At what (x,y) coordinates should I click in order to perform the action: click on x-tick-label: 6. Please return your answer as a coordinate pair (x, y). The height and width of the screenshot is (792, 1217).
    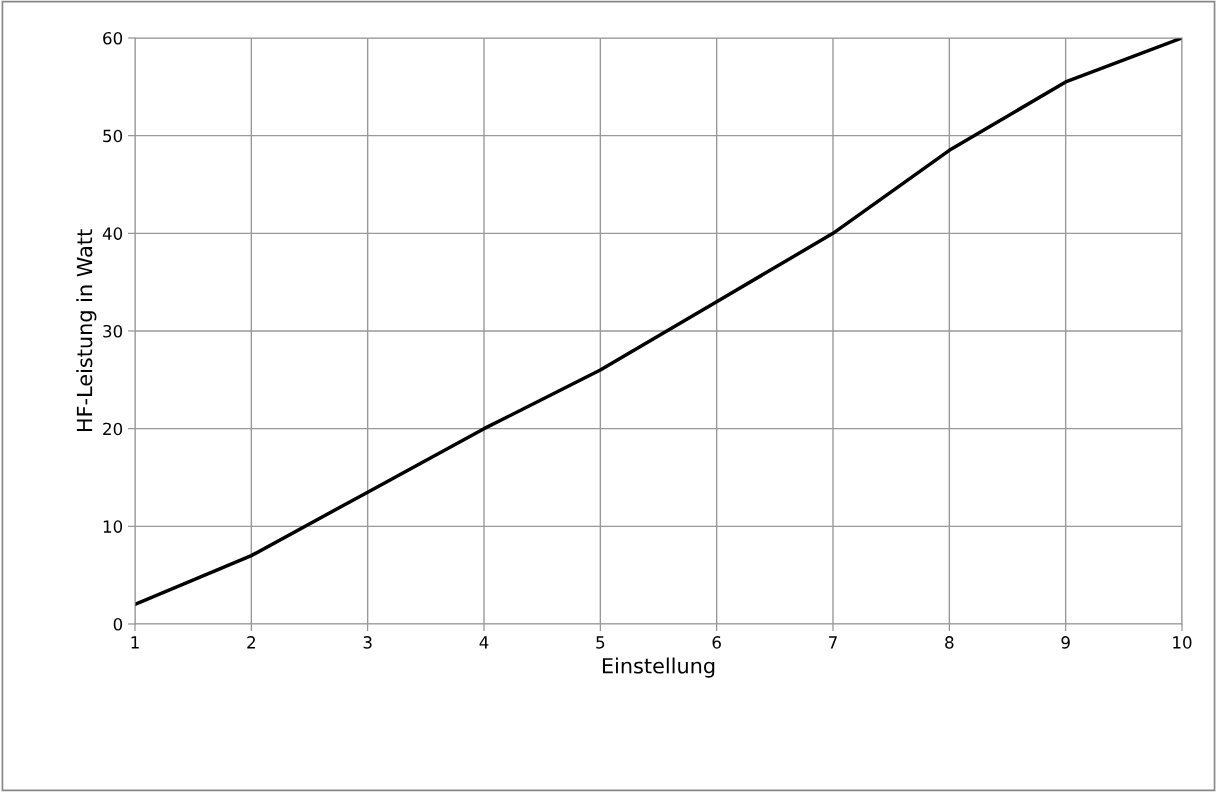
    Looking at the image, I should click on (716, 642).